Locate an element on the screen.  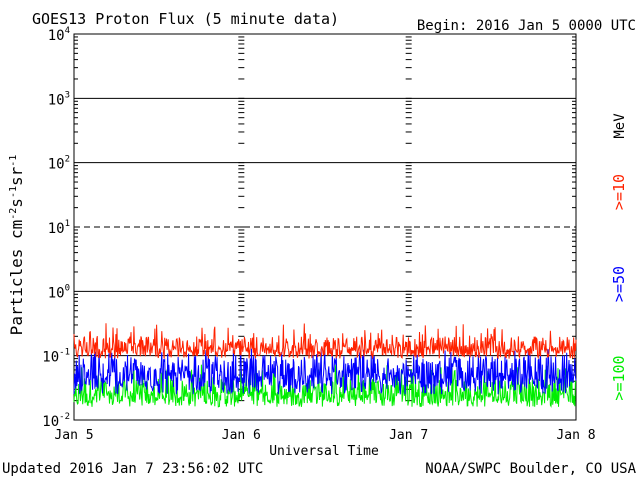
legend-series-10: >=10 is located at coordinates (619, 192).